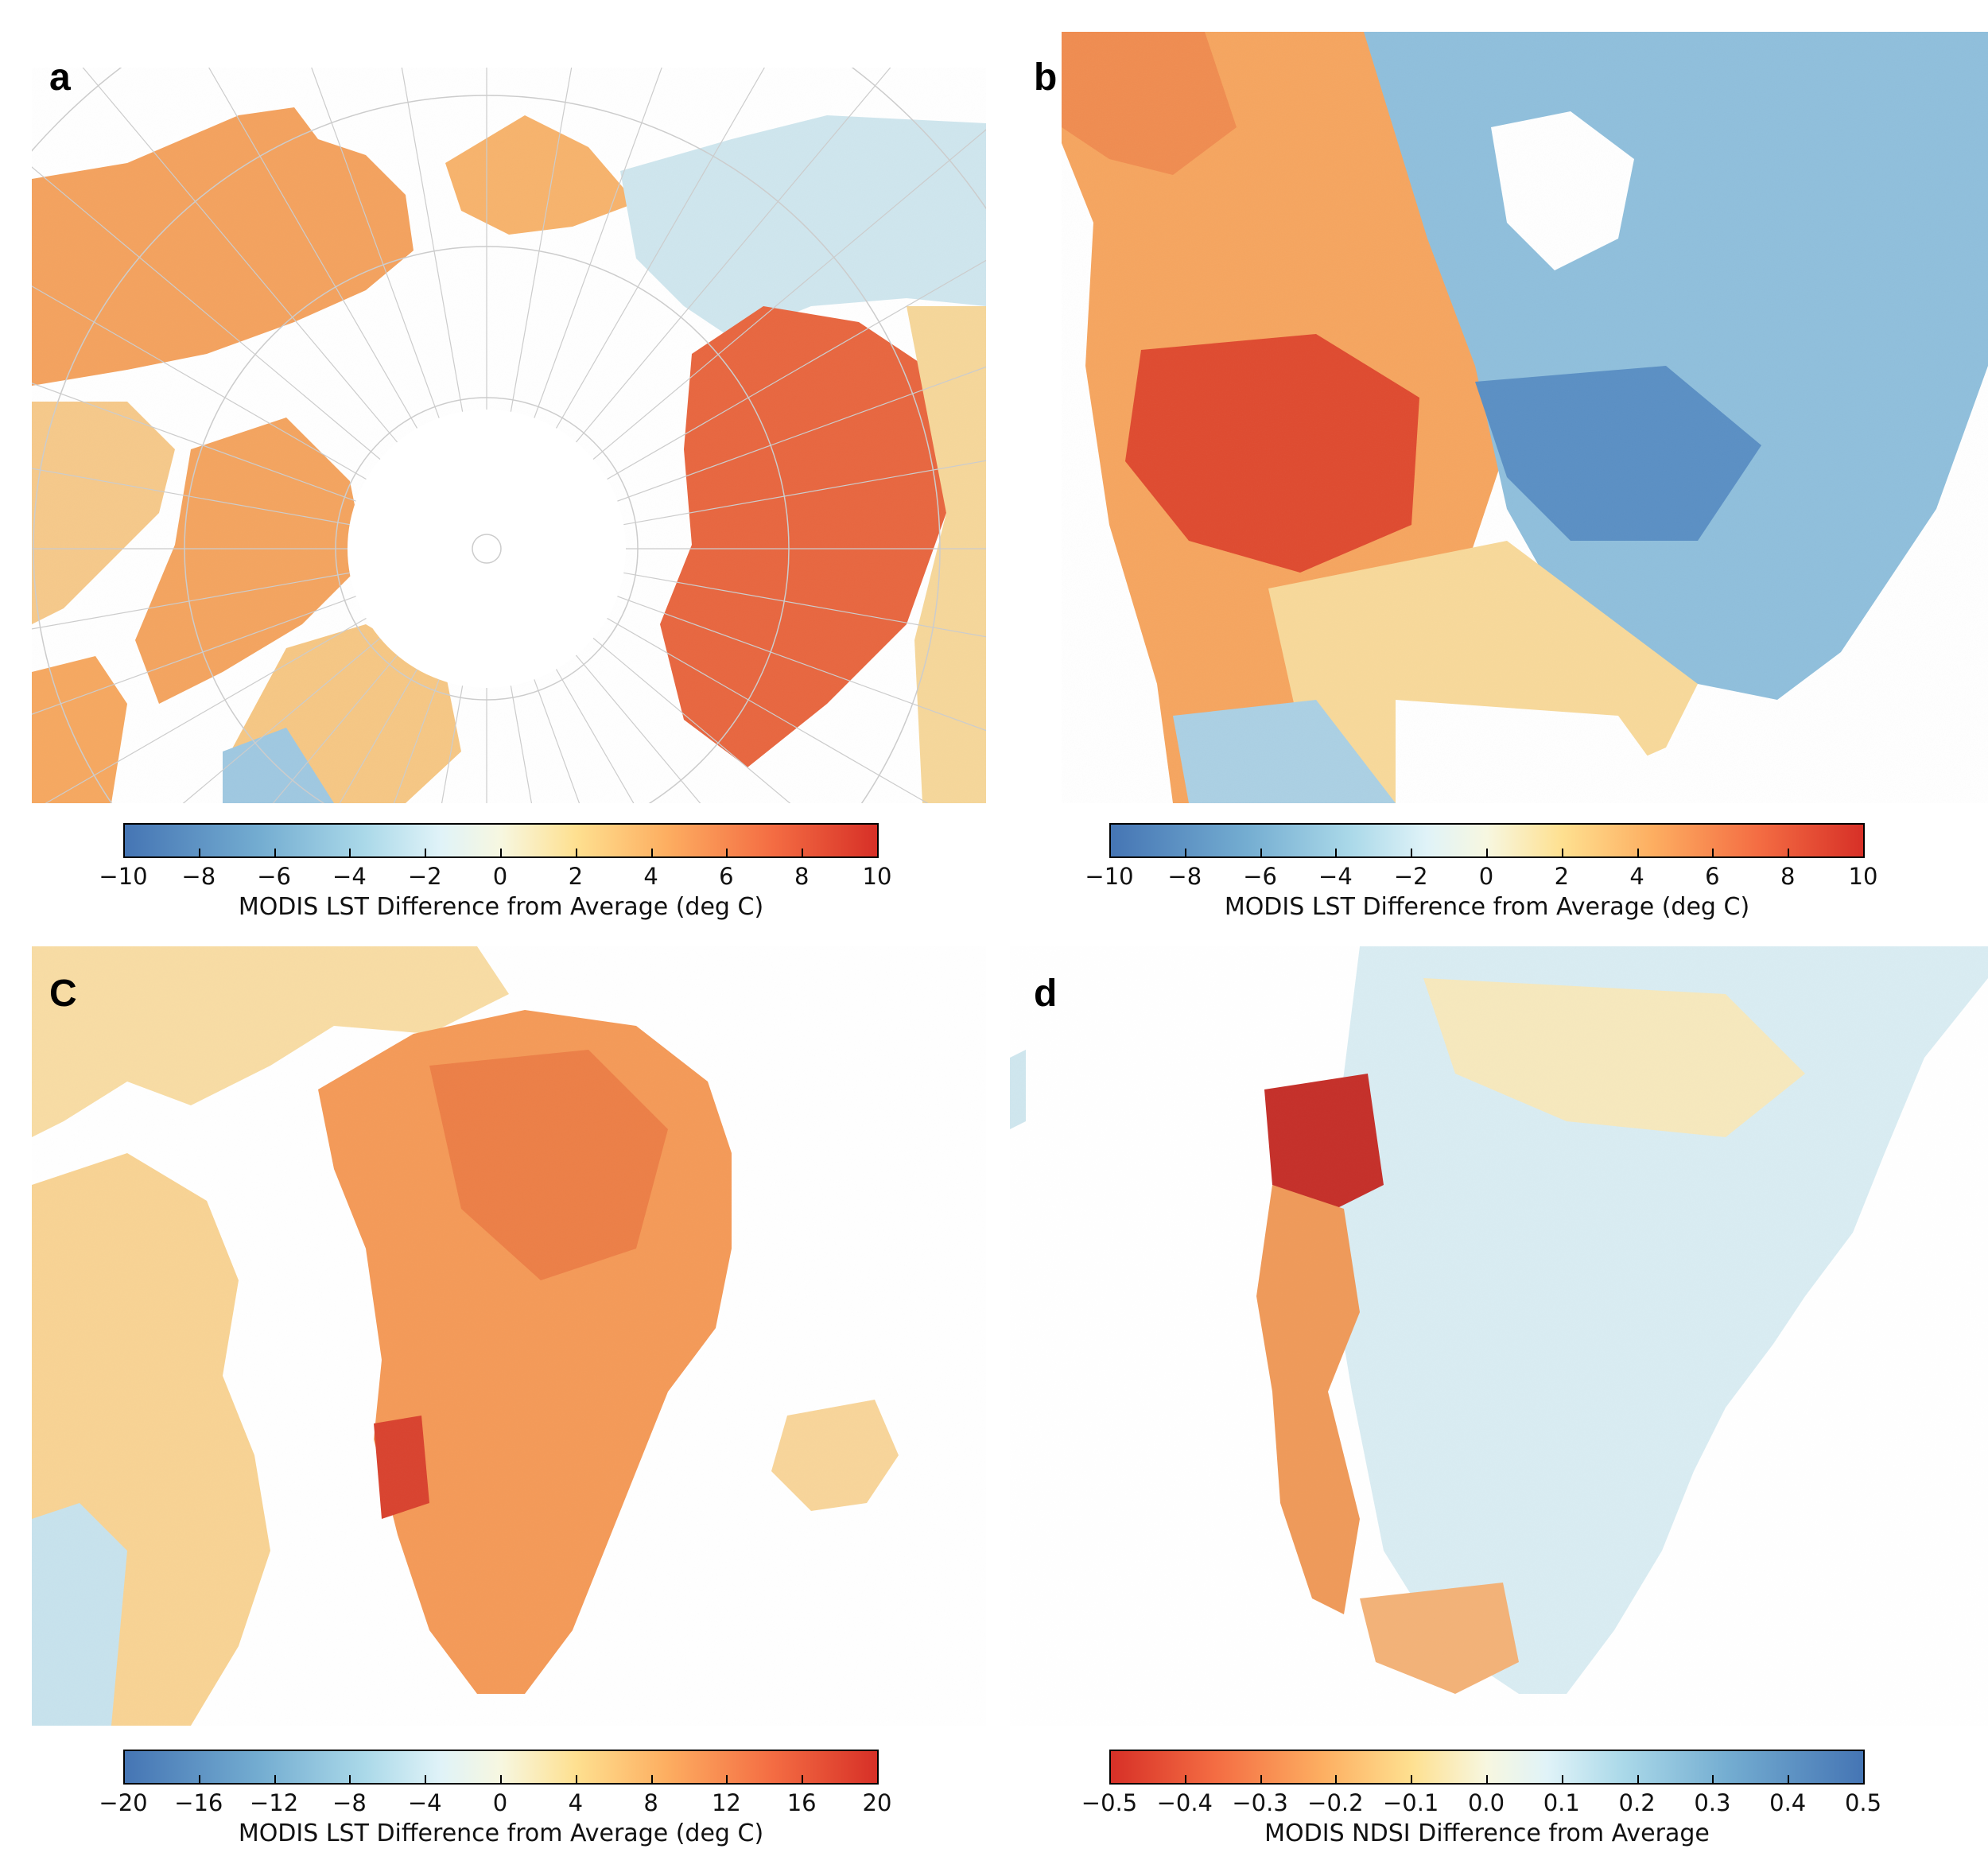  What do you see at coordinates (726, 876) in the screenshot?
I see `colorbar-tick-label: 6` at bounding box center [726, 876].